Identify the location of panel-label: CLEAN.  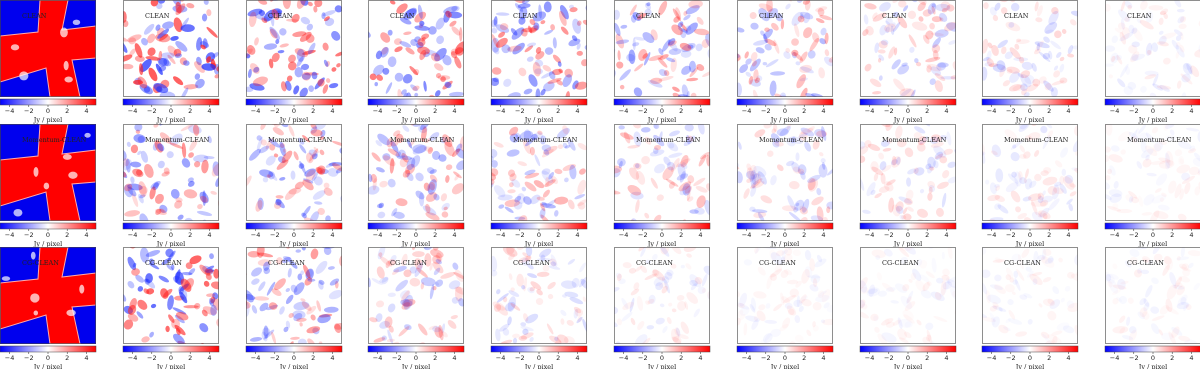
(34, 16).